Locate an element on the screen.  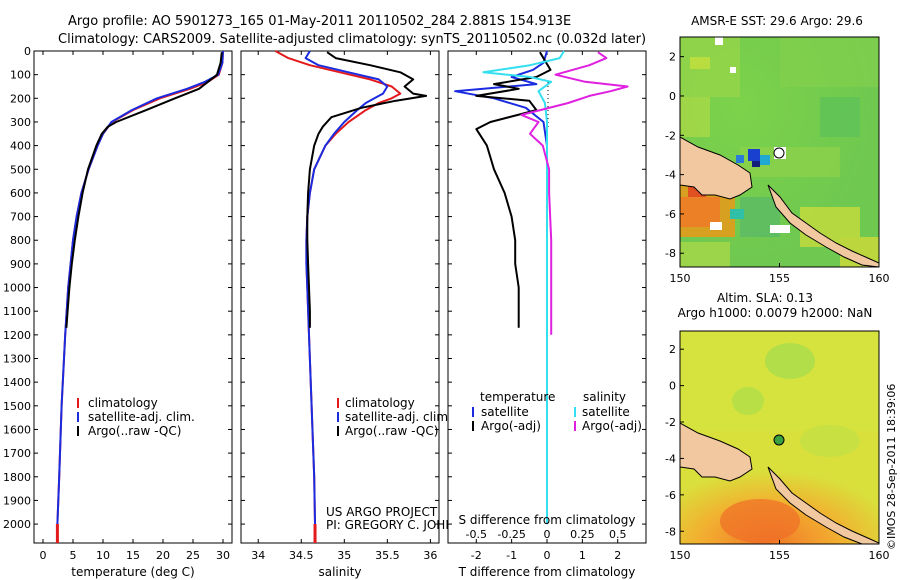
x-tick-label: 5 is located at coordinates (73, 555).